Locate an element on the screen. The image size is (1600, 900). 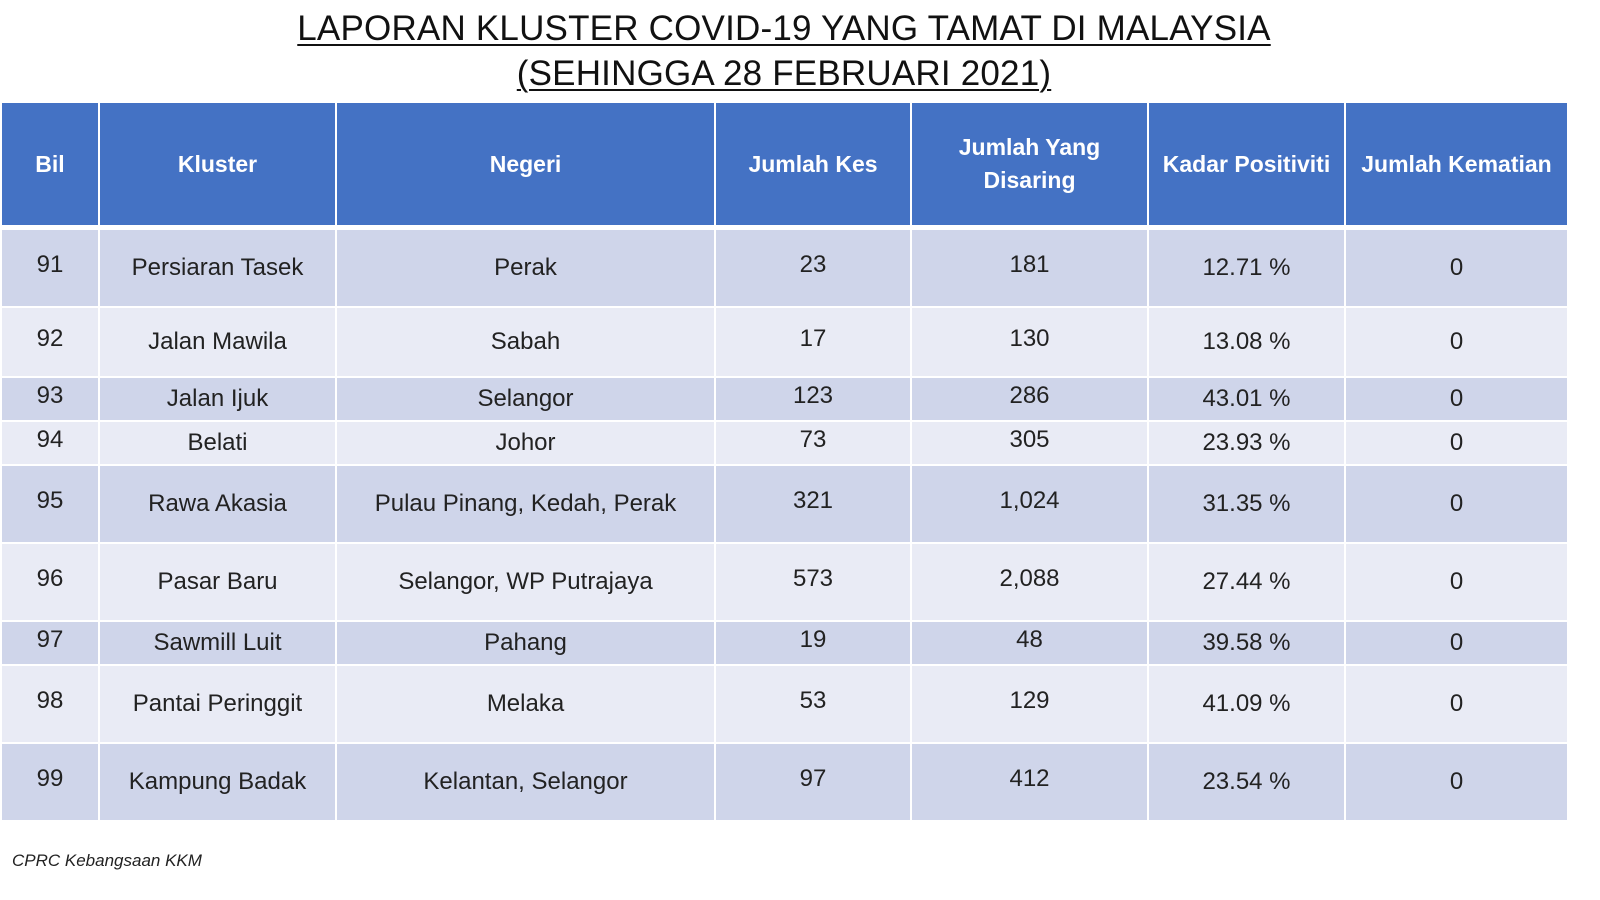
cell-kluster: Rawa Akasia is located at coordinates (217, 504).